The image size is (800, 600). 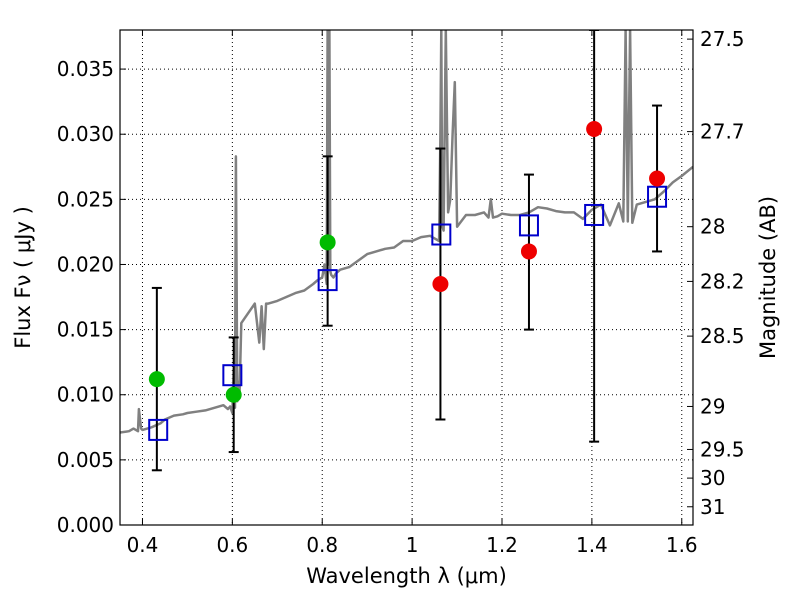 What do you see at coordinates (712, 227) in the screenshot?
I see `right-tick-label: 28` at bounding box center [712, 227].